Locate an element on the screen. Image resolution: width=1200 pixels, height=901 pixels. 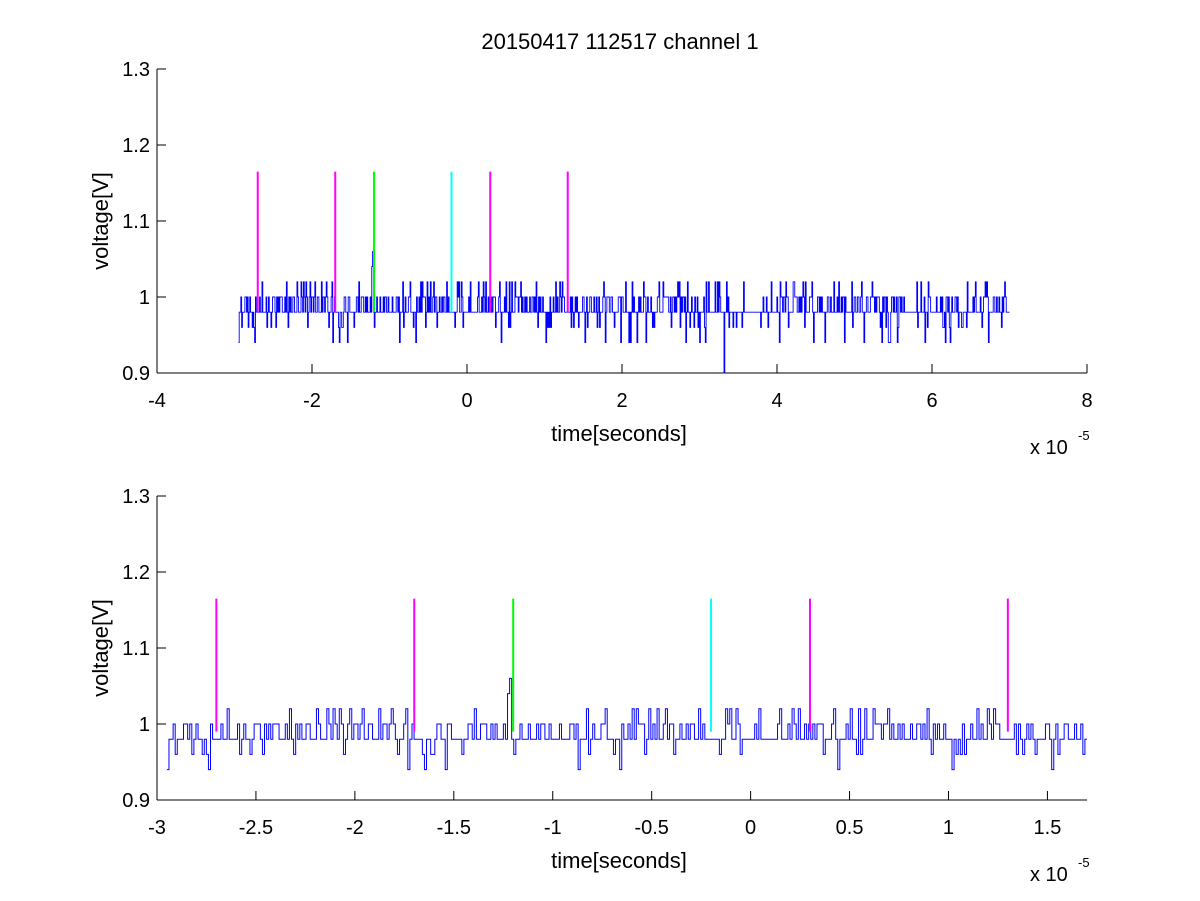
x-tick-label: -0.5 is located at coordinates (651, 828).